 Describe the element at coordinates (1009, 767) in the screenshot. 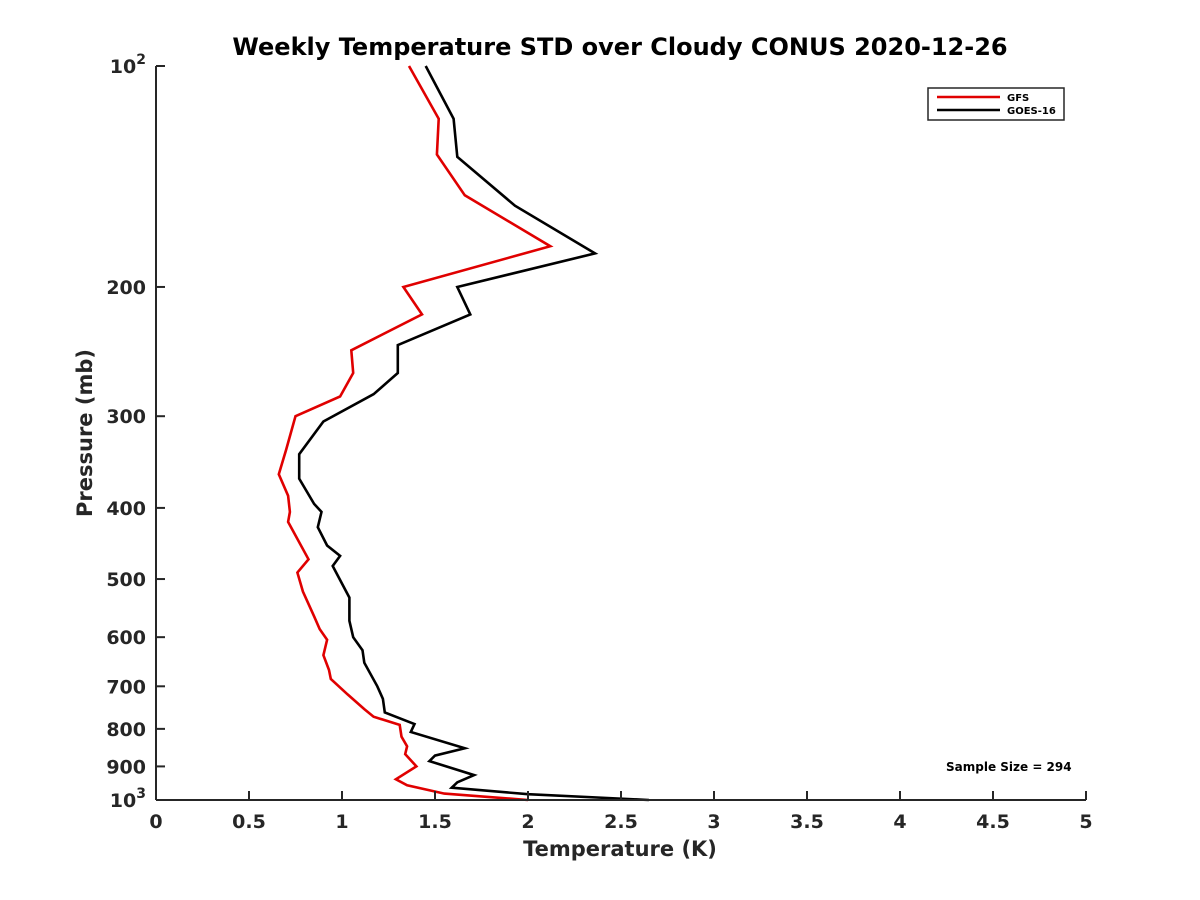

I see `sample-size-annotation: Sample Size = 294` at that location.